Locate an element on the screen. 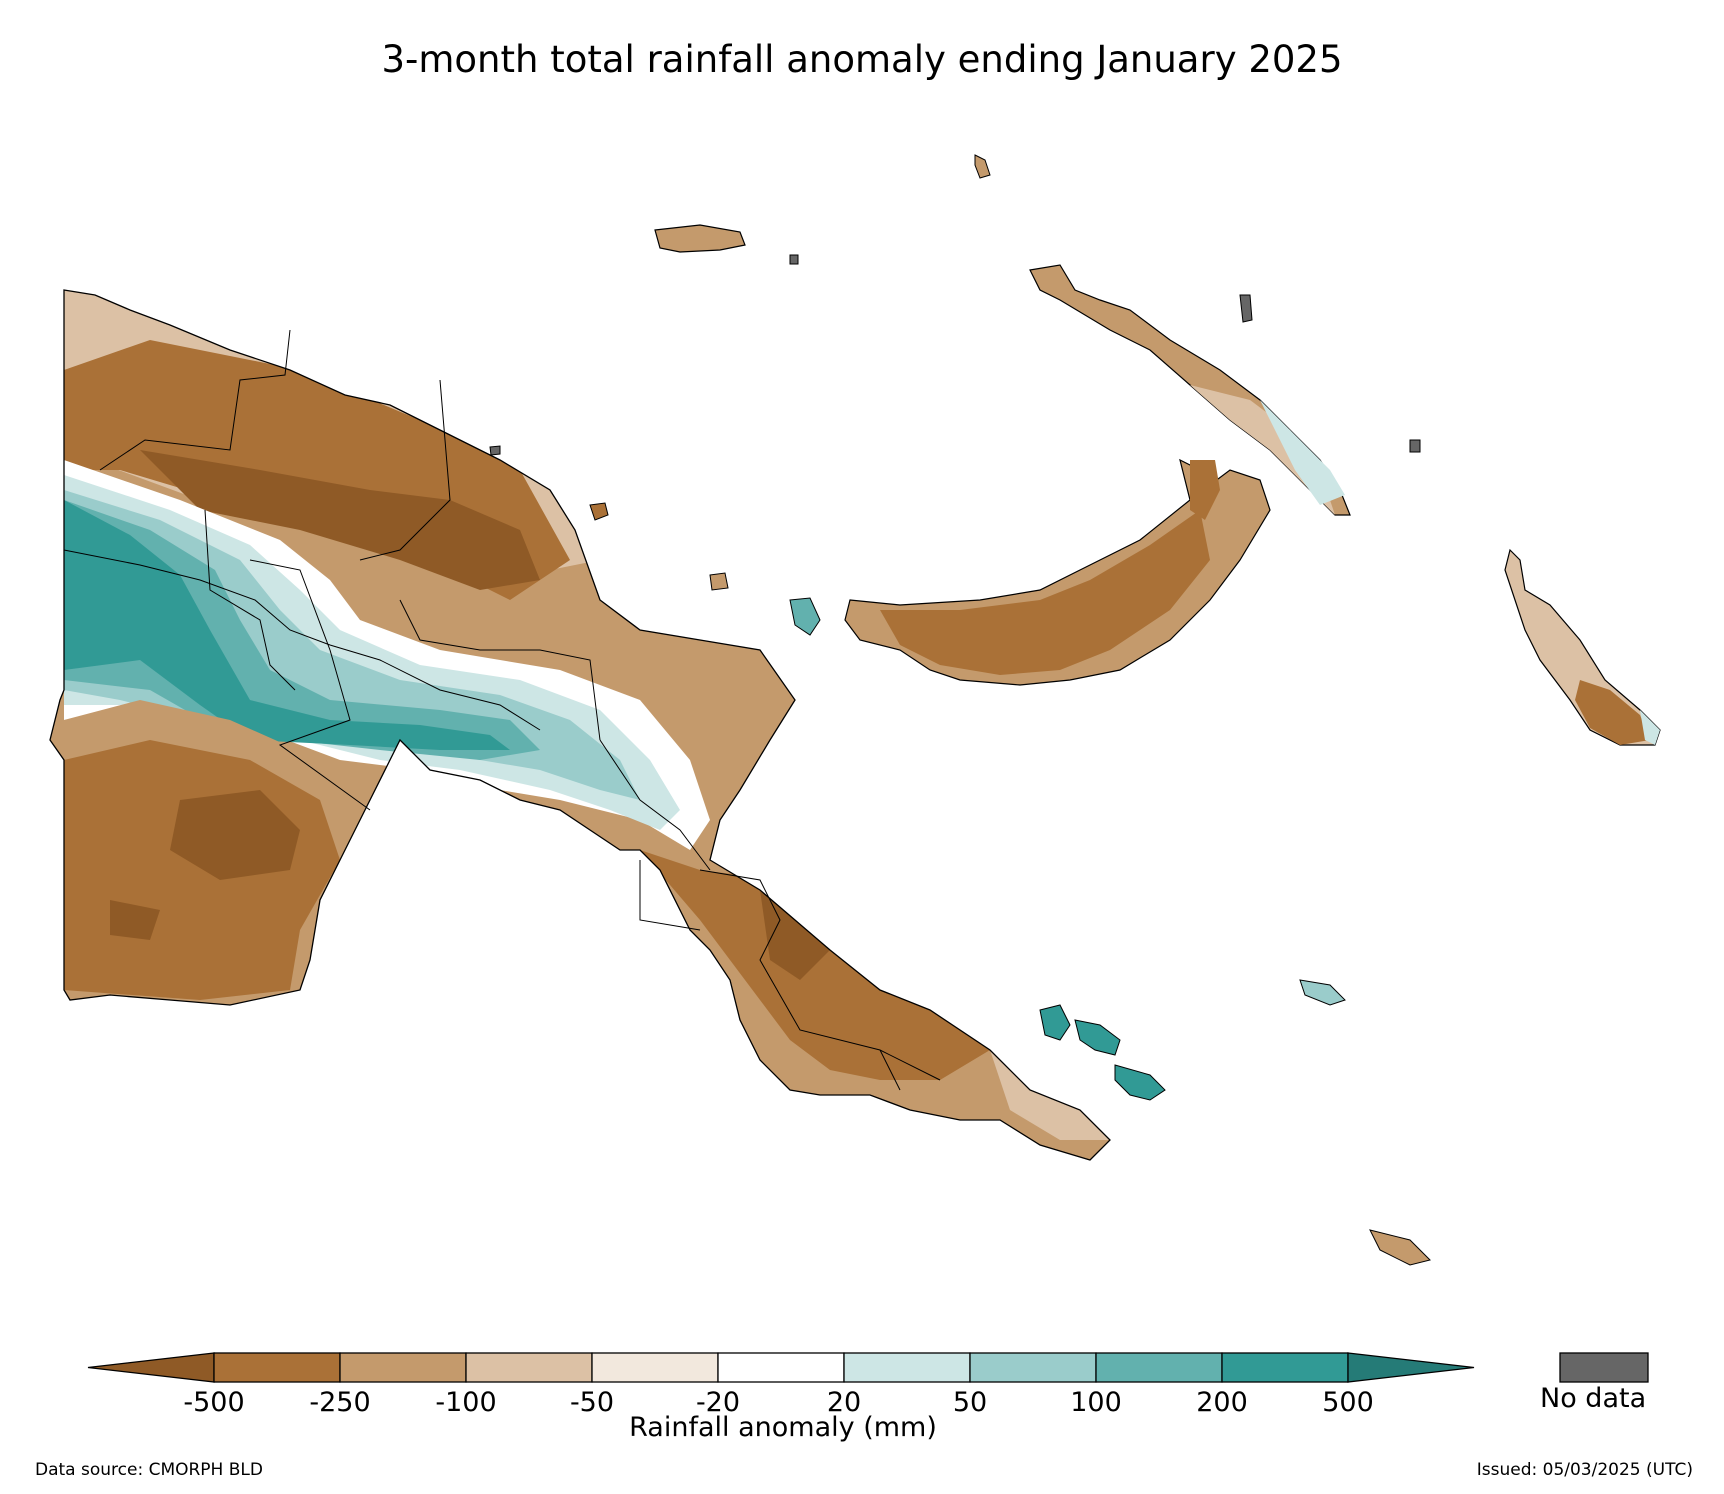 The width and height of the screenshot is (1724, 1494). zone-100-50-tail is located at coordinates (1050, 1095).